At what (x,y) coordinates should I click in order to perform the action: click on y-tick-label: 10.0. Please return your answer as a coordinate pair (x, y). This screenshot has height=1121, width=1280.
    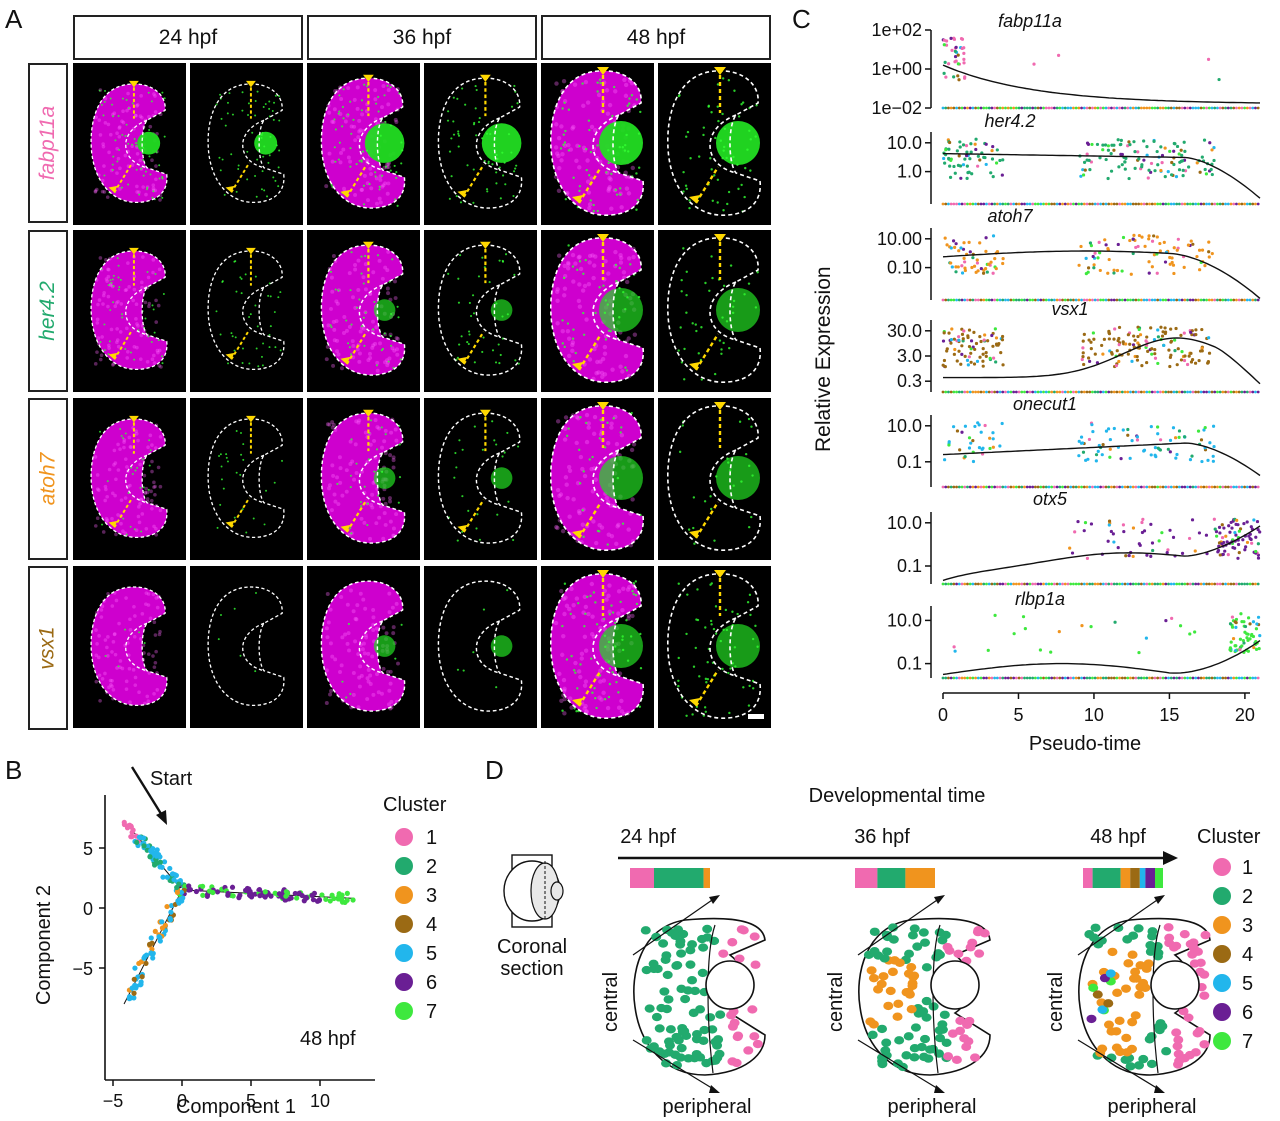
    Looking at the image, I should click on (904, 426).